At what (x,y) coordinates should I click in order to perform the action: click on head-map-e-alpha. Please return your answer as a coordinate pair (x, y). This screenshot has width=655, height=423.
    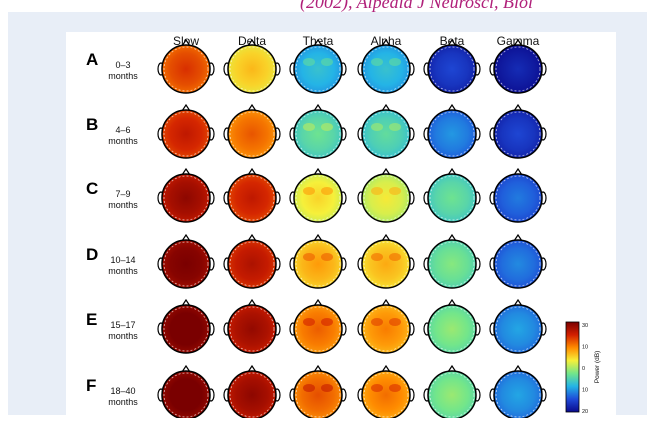
    Looking at the image, I should click on (386, 326).